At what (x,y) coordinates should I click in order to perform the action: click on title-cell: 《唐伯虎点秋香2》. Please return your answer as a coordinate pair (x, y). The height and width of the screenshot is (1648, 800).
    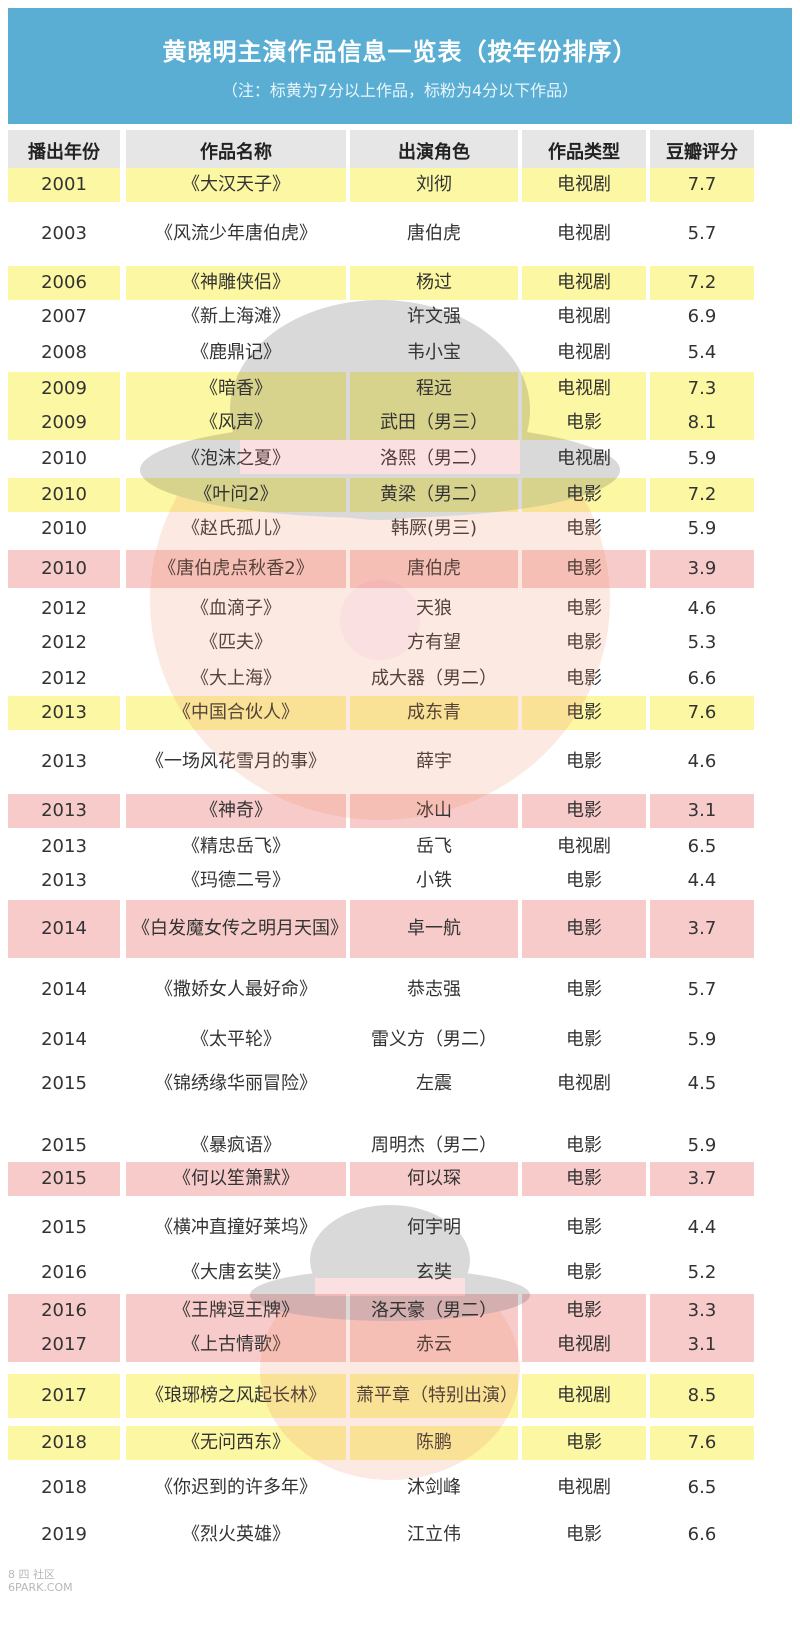
    Looking at the image, I should click on (236, 569).